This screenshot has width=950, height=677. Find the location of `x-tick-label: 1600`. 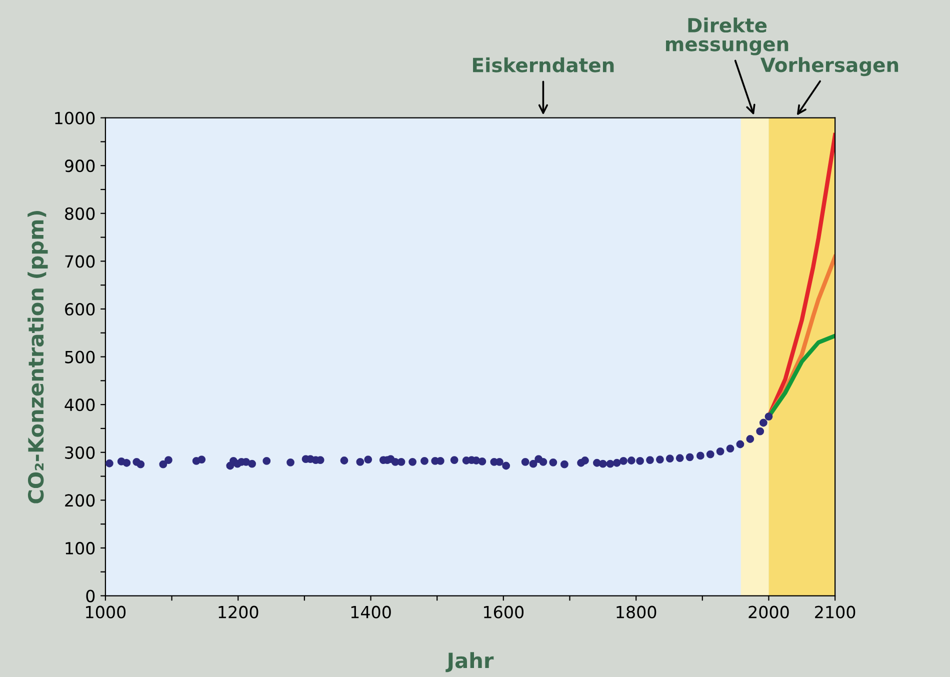

x-tick-label: 1600 is located at coordinates (504, 612).